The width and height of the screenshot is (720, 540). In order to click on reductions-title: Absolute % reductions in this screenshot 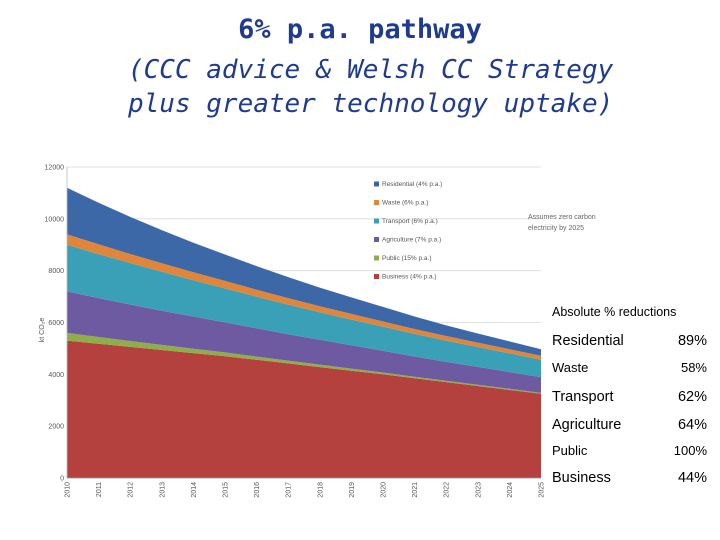, I will do `click(614, 312)`.